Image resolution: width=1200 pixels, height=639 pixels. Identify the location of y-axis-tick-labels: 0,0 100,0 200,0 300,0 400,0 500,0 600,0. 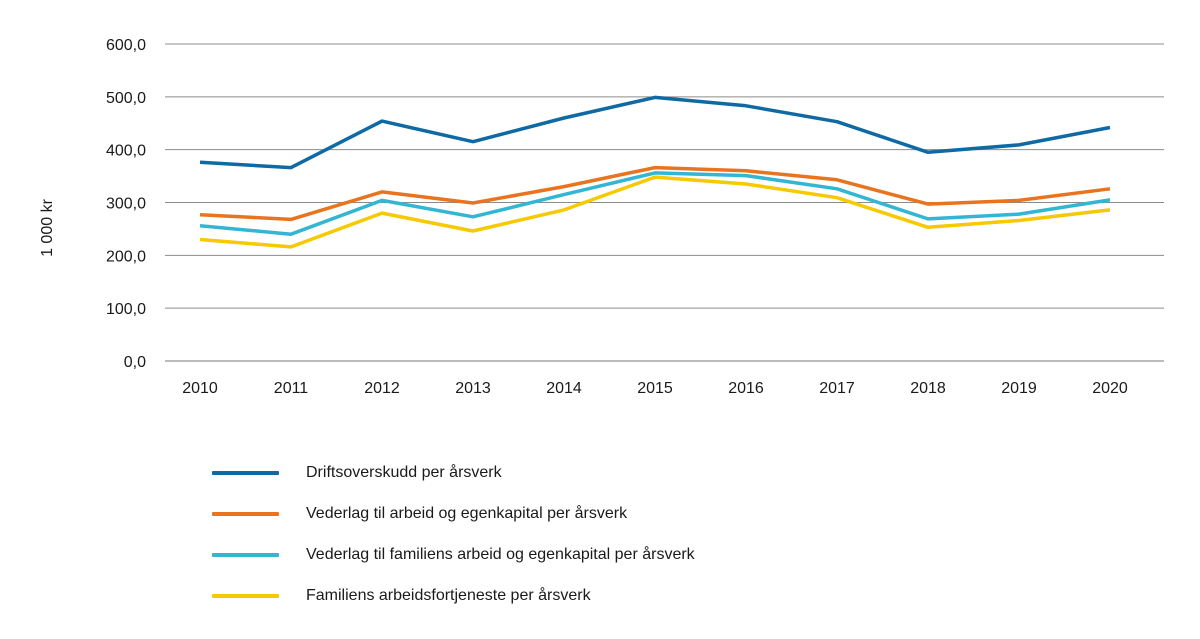
(126, 204).